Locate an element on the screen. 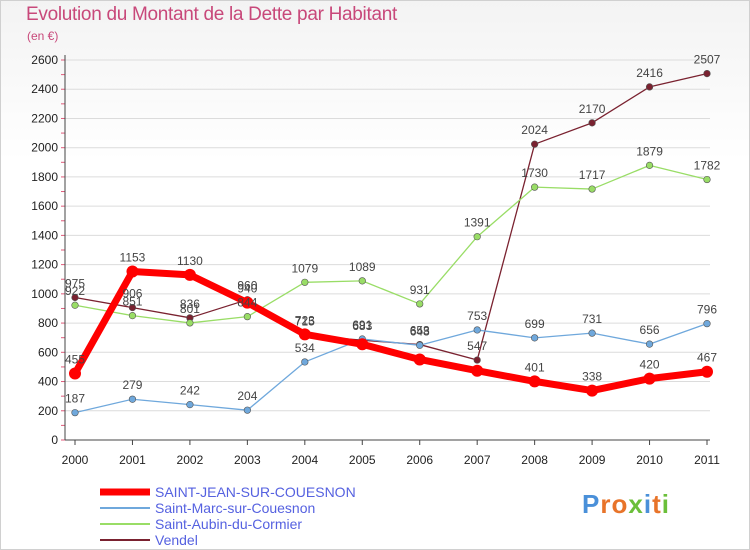 The image size is (750, 550). logo-letter: P is located at coordinates (591, 504).